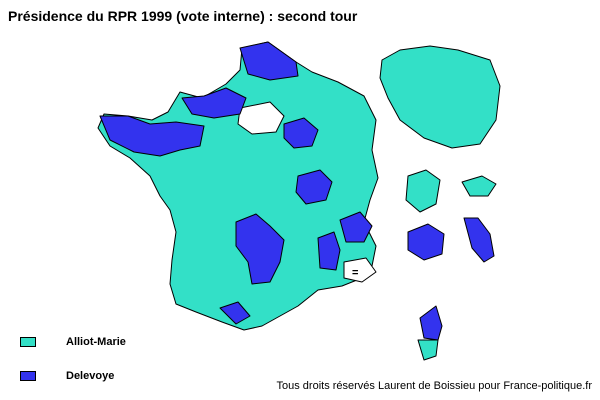 Image resolution: width=600 pixels, height=400 pixels. Describe the element at coordinates (431, 323) in the screenshot. I see `overseas-corse-north` at that location.